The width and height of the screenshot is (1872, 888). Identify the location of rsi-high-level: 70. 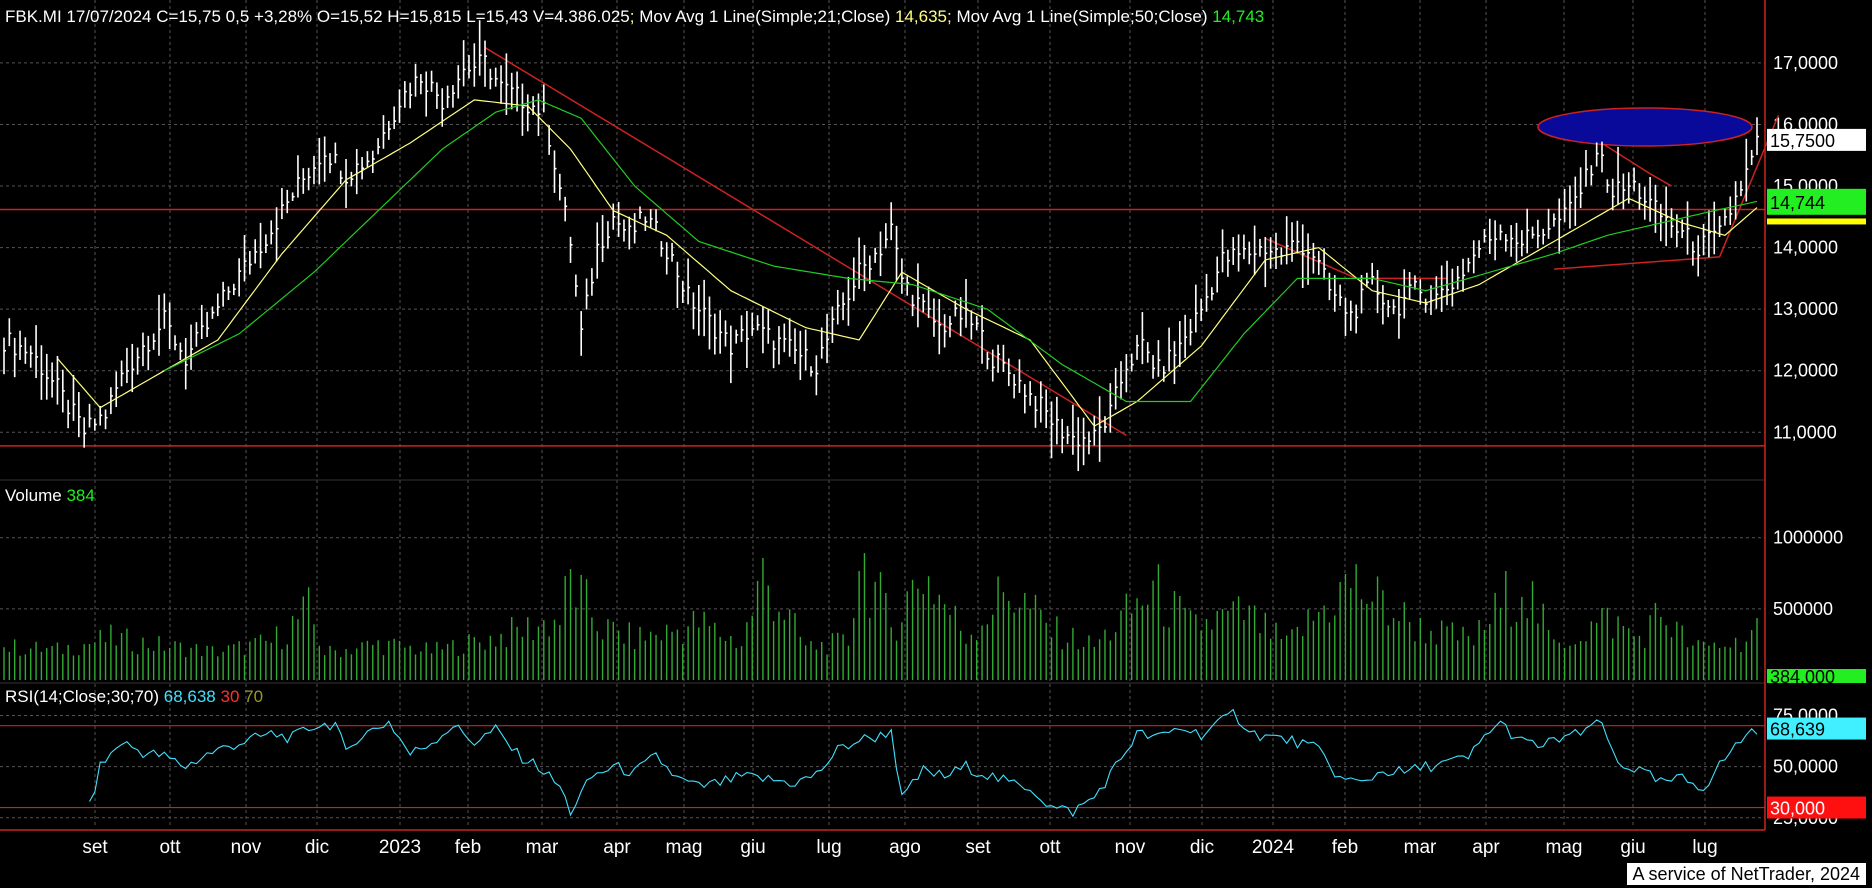
(254, 696).